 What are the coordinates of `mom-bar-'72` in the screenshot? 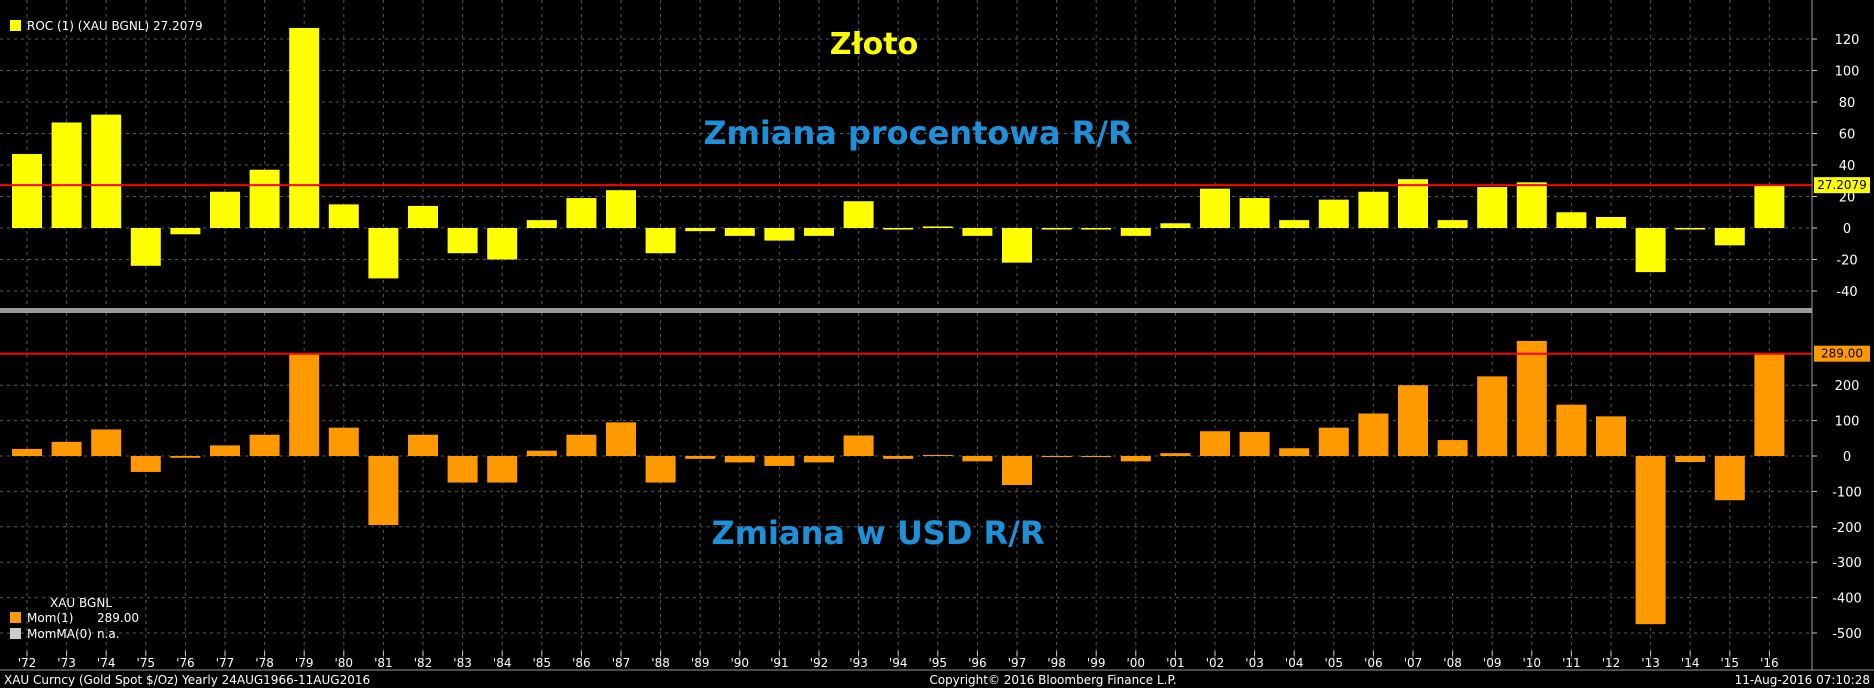 It's located at (27, 452).